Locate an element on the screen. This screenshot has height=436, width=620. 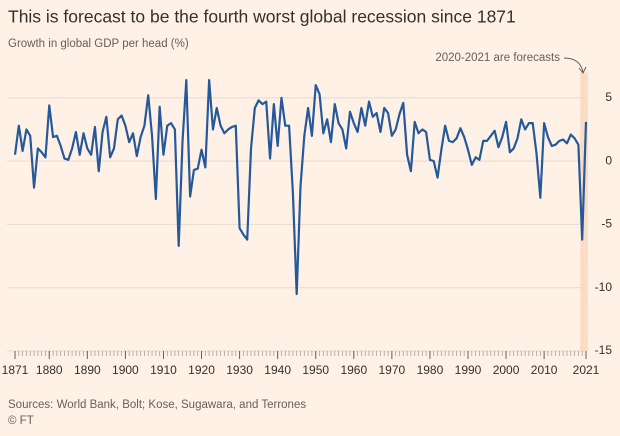
annotation-arrowhead is located at coordinates (582, 70).